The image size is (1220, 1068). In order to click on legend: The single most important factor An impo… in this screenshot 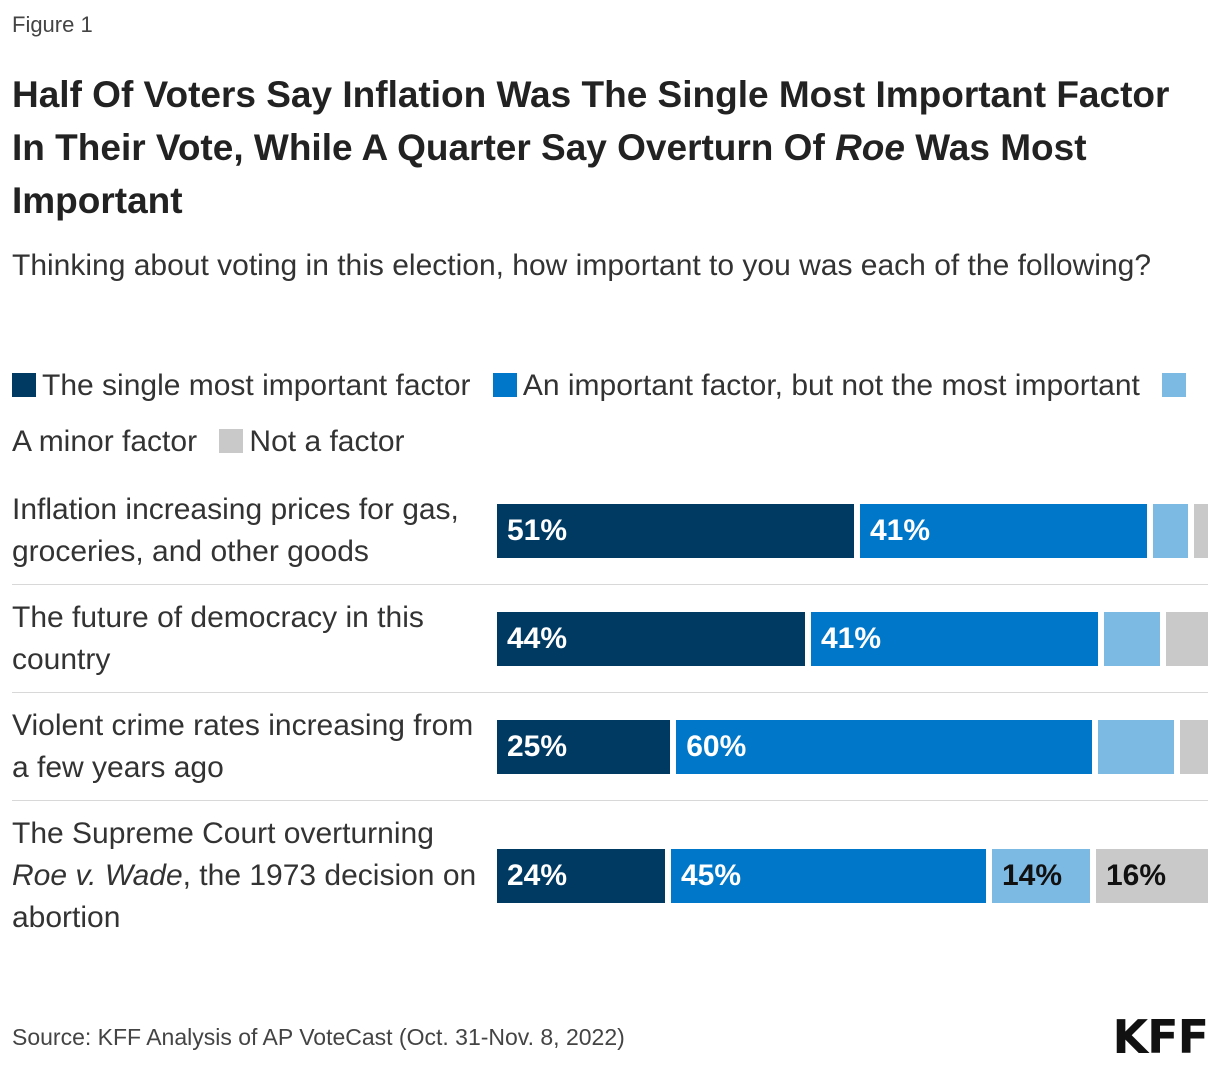, I will do `click(607, 414)`.